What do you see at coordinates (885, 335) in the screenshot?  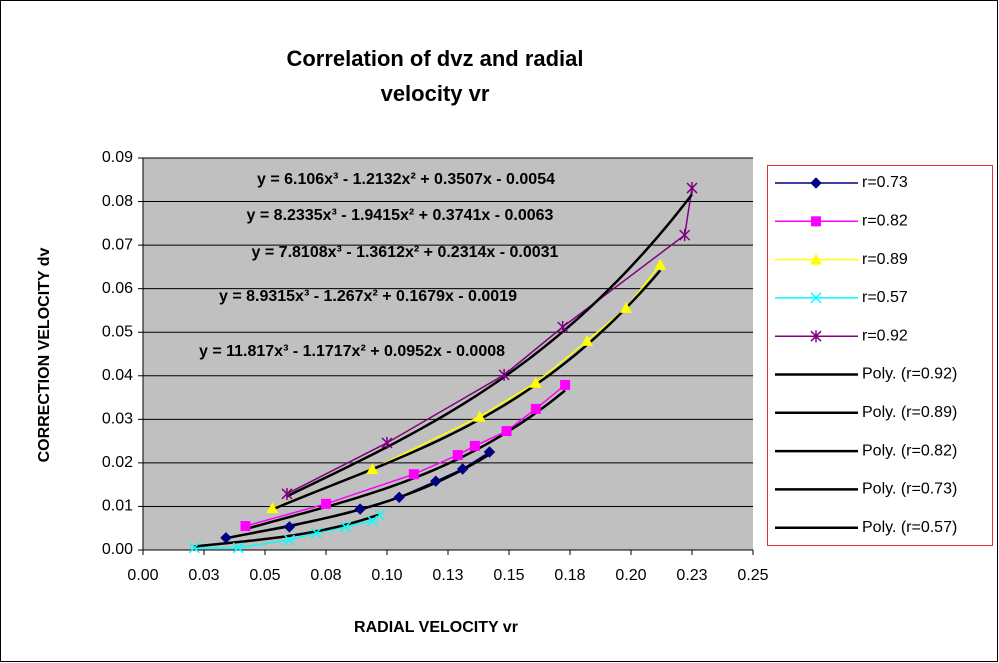 I see `legend-label: r=0.92` at bounding box center [885, 335].